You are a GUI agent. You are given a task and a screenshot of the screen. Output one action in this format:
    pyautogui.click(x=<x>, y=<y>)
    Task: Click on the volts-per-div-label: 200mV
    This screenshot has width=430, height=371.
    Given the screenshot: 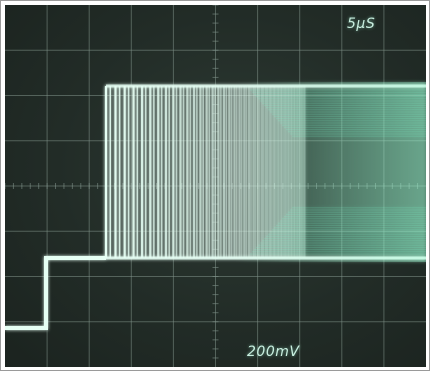 What is the action you would take?
    pyautogui.click(x=273, y=352)
    